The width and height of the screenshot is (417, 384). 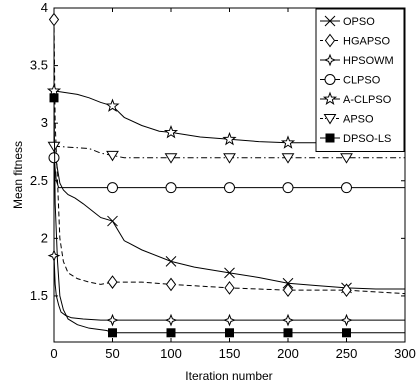 What do you see at coordinates (39, 65) in the screenshot?
I see `y-tick-label: 3.5` at bounding box center [39, 65].